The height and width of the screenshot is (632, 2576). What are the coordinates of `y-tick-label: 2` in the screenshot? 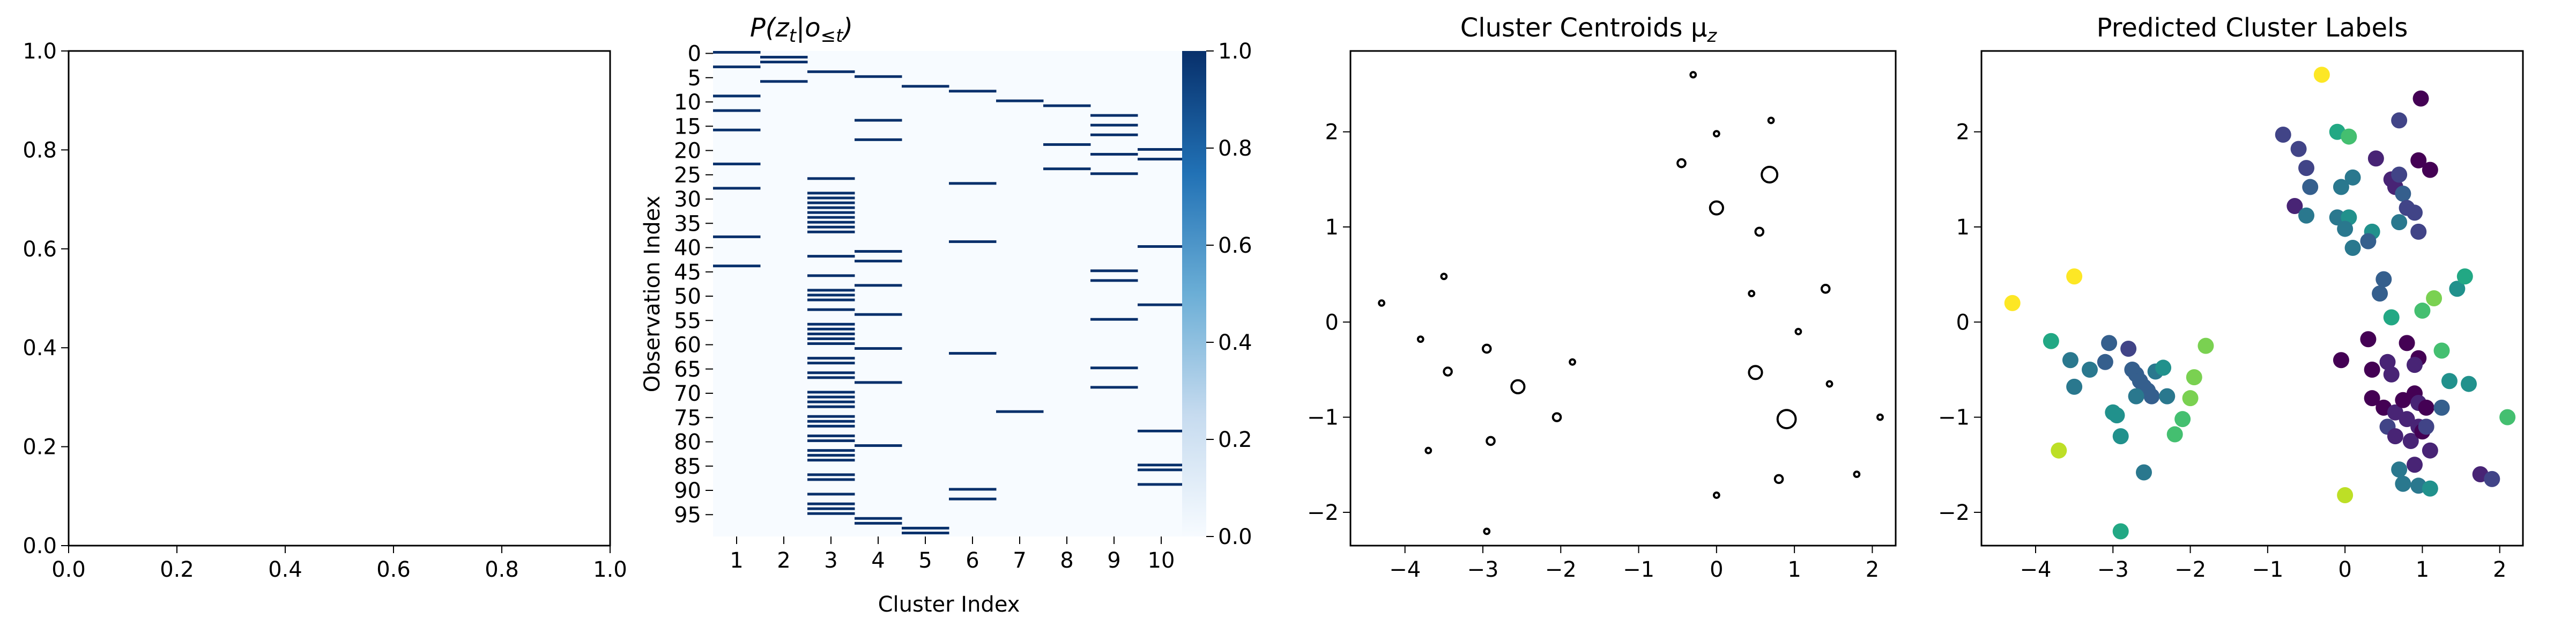 It's located at (1332, 132).